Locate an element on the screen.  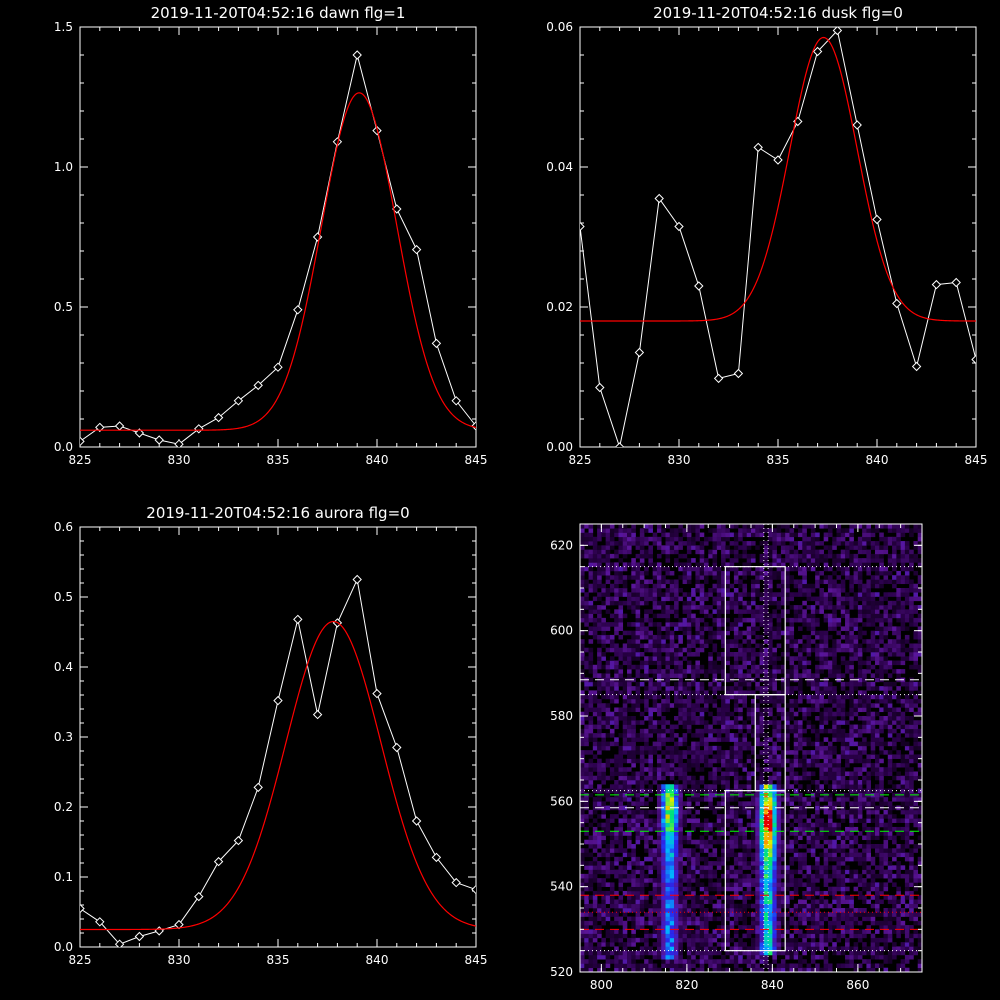
data-point is located at coordinates (139, 936).